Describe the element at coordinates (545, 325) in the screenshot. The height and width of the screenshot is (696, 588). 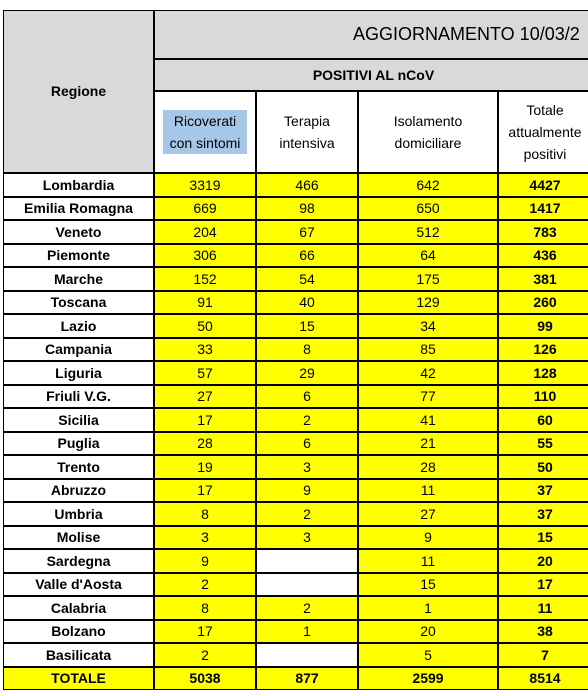
I see `total-value-text: 99` at that location.